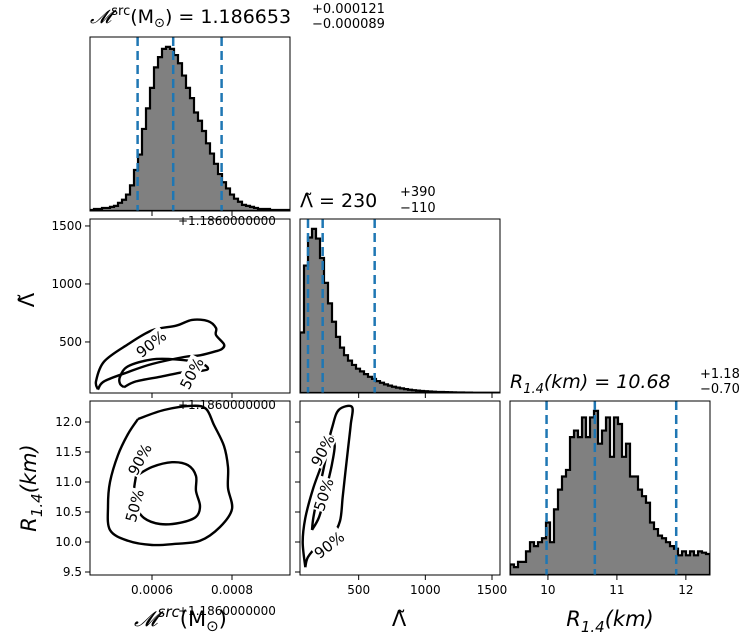 Image resolution: width=742 pixels, height=643 pixels. What do you see at coordinates (190, 17) in the screenshot?
I see `title-mchirp: 𝓜src(M⊙) = 1.186653` at bounding box center [190, 17].